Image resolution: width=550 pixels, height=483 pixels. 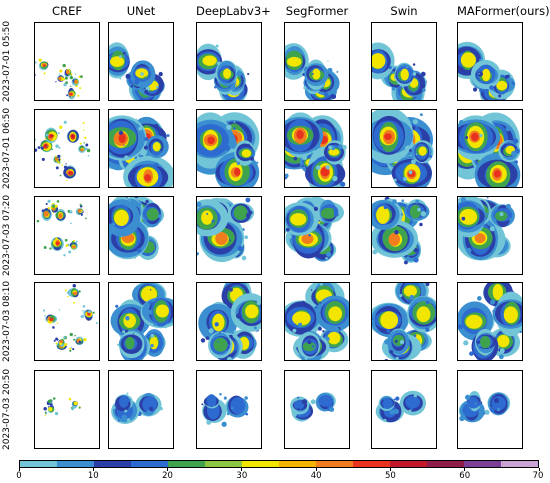 I want to click on row-label: 2023-07-01 05:50, so click(x=7, y=61).